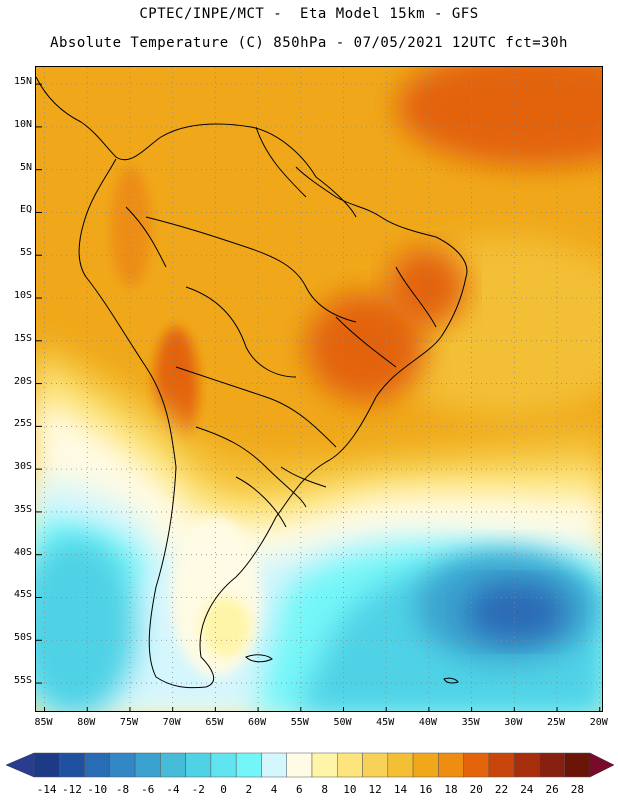 The width and height of the screenshot is (618, 800). I want to click on lon-label: 30W, so click(513, 722).